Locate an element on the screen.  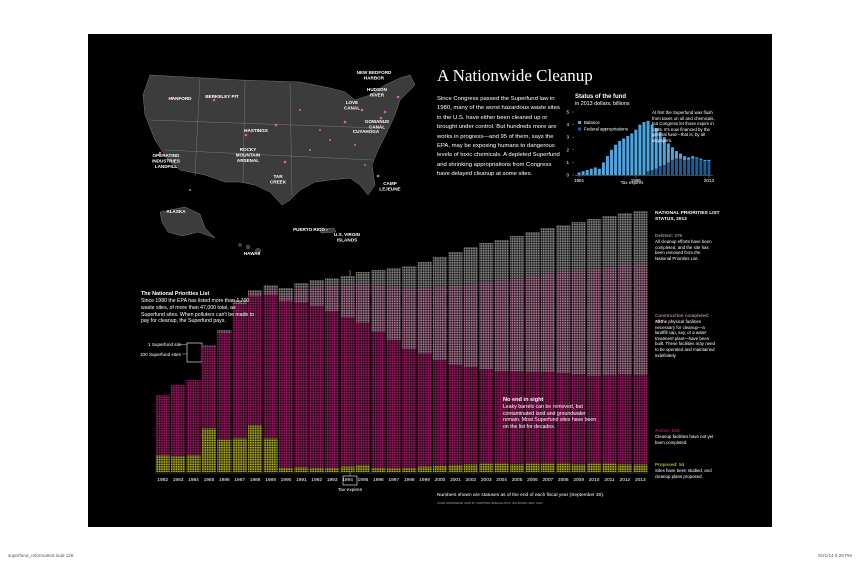
one-site-label: 1 Superfund site is located at coordinates (165, 344).